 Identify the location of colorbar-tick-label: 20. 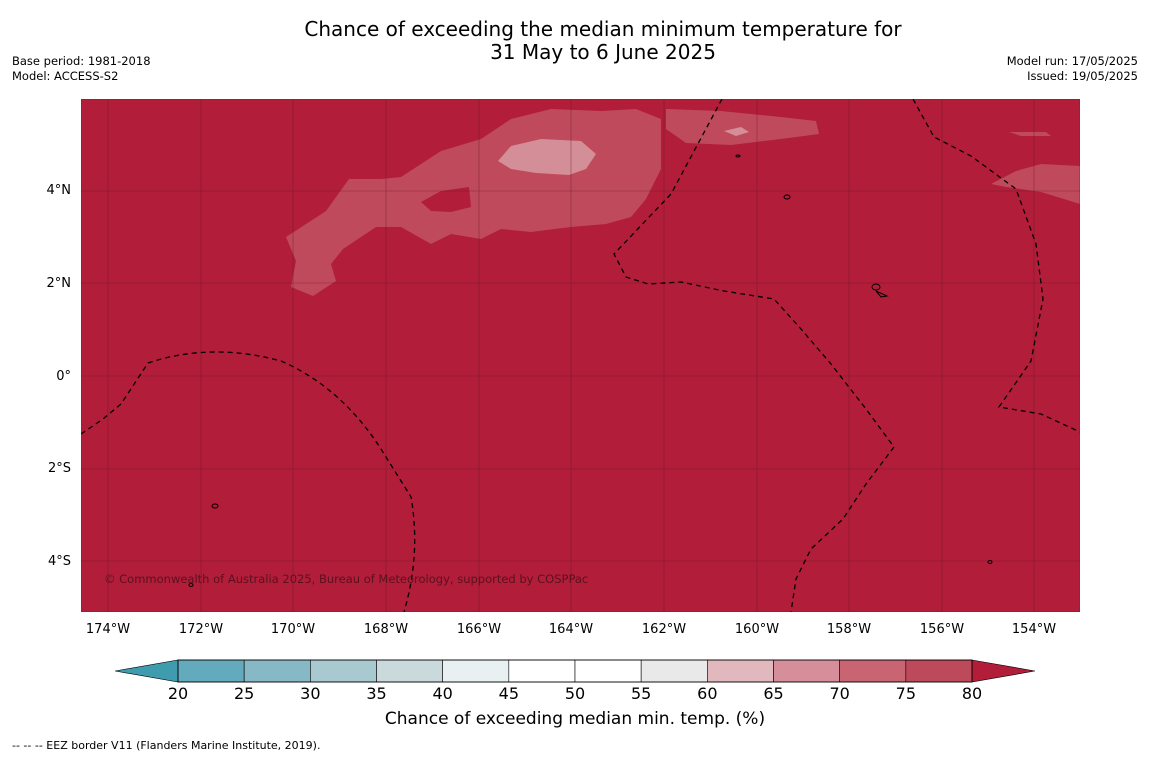
(178, 693).